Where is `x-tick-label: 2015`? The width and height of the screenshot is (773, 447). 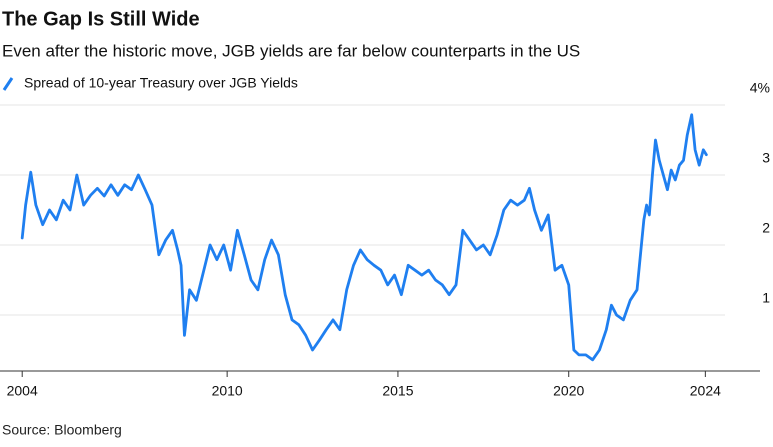
x-tick-label: 2015 is located at coordinates (397, 391).